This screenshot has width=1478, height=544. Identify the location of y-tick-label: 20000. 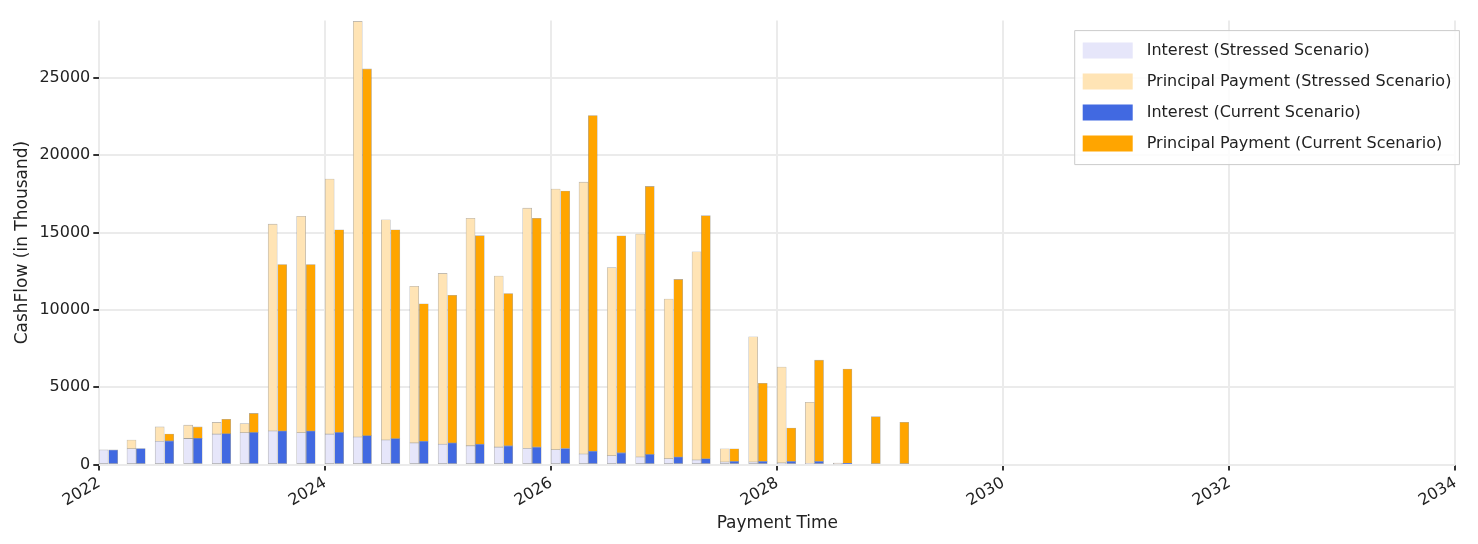
(65, 154).